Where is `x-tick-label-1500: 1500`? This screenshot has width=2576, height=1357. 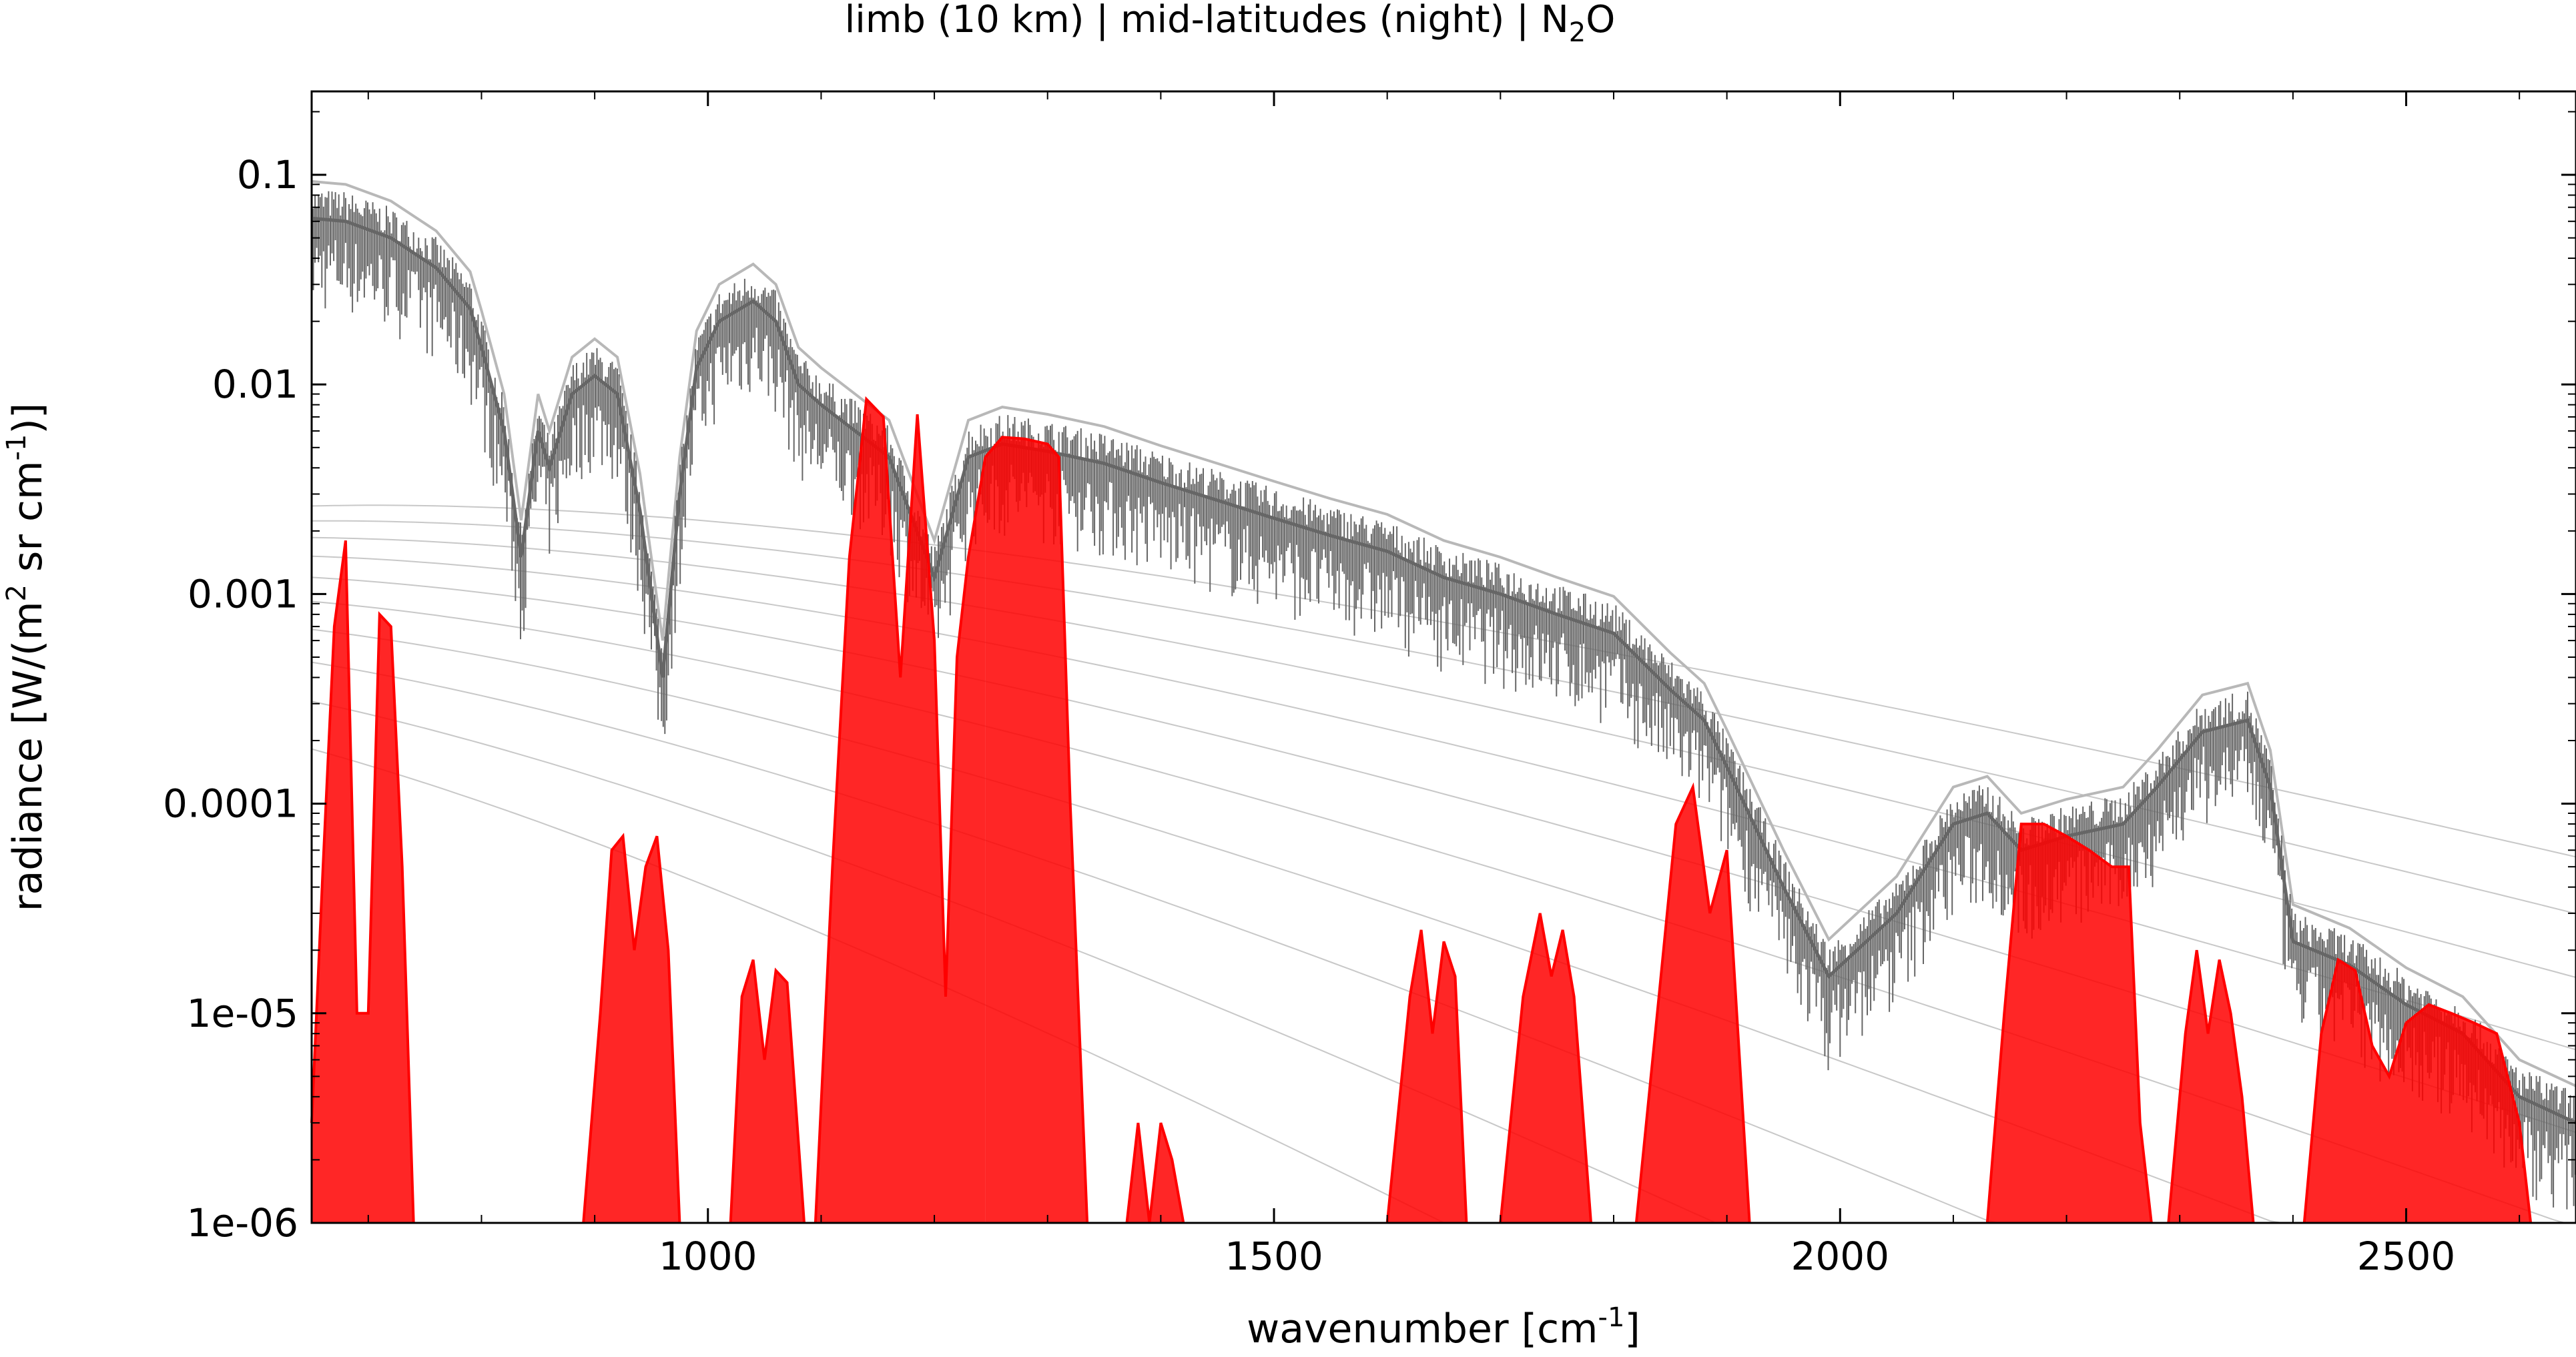
x-tick-label-1500: 1500 is located at coordinates (1274, 1256).